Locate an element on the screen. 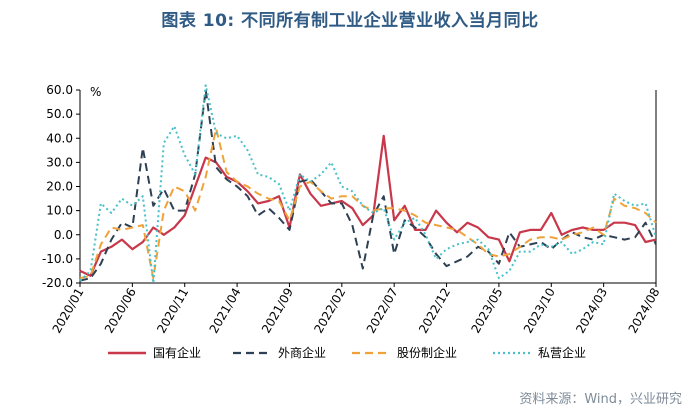 This screenshot has width=700, height=418. source-note: 资料来源：Wind，兴业研究 is located at coordinates (600, 399).